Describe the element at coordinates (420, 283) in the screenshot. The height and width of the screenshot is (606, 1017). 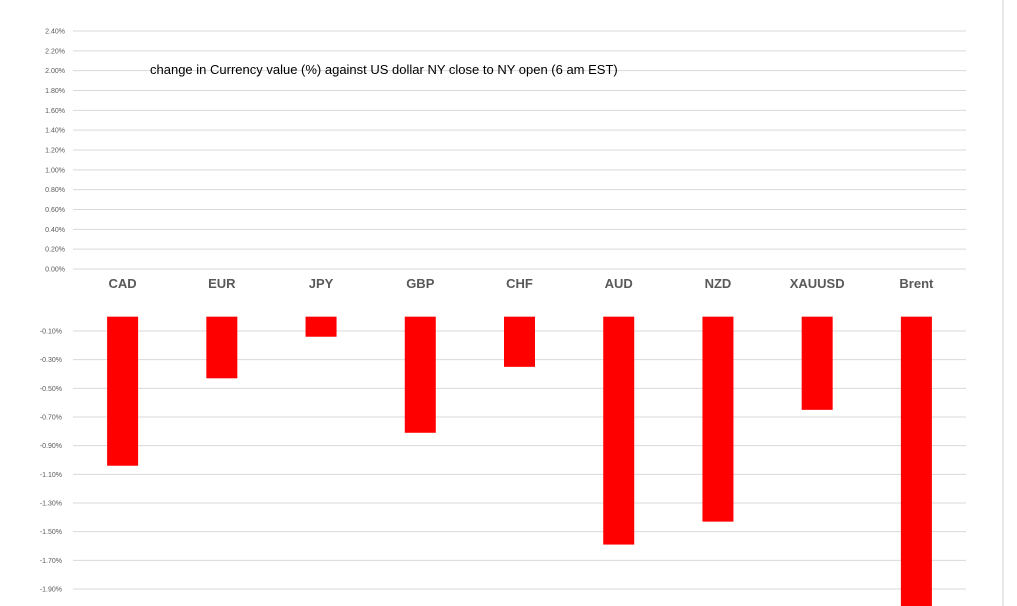
I see `category-label: GBP` at that location.